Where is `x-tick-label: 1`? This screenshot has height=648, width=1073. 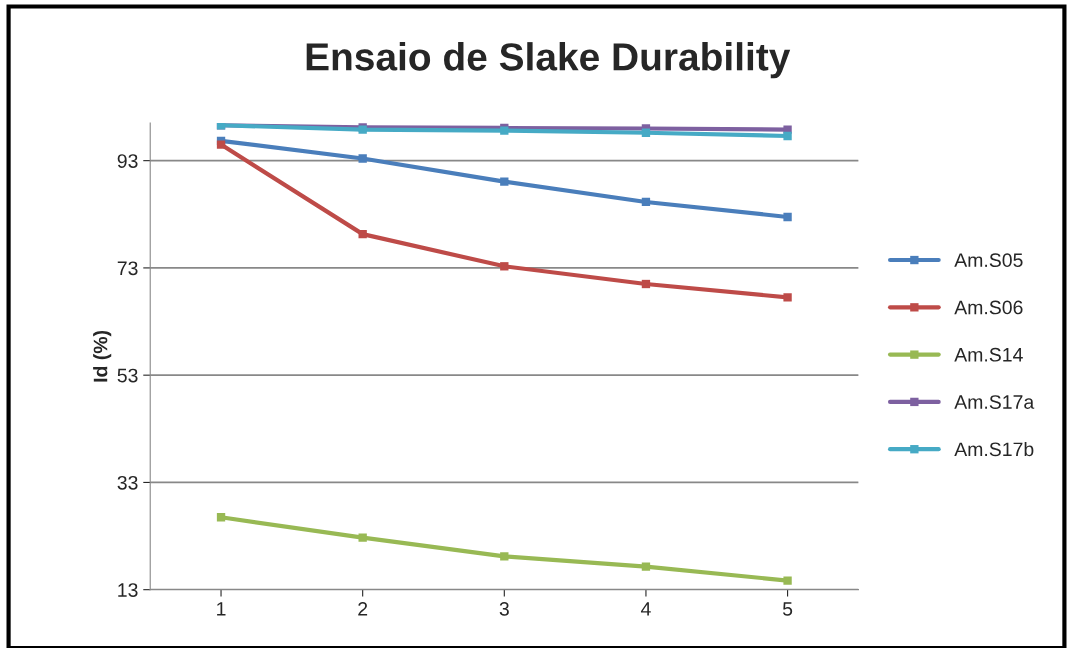 x-tick-label: 1 is located at coordinates (221, 609).